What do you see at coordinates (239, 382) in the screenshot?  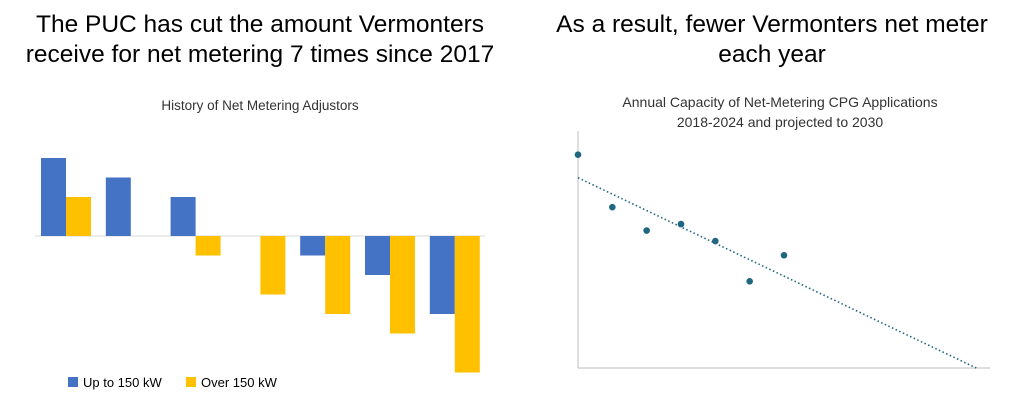 I see `legend-label-over-150: Over 150 kW` at bounding box center [239, 382].